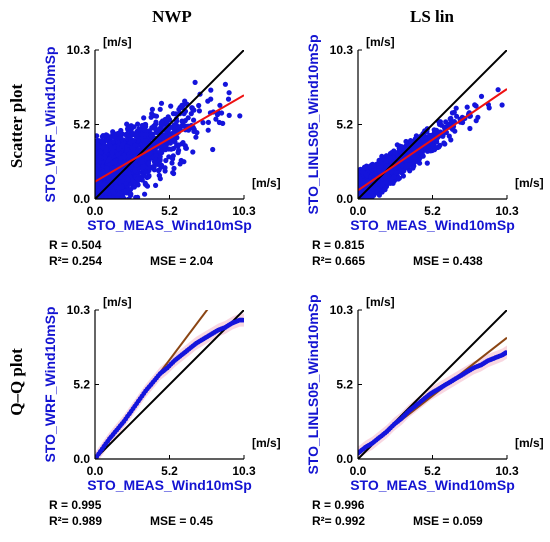 This screenshot has width=550, height=542. What do you see at coordinates (117, 42) in the screenshot?
I see `y-unit-label: [m/s]` at bounding box center [117, 42].